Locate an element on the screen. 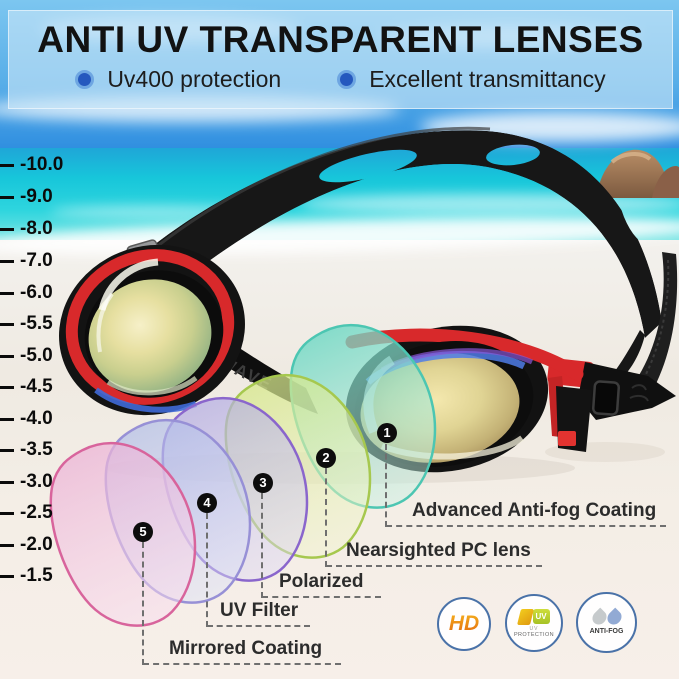  diopter-tick-row: -4.0 is located at coordinates (26, 418).